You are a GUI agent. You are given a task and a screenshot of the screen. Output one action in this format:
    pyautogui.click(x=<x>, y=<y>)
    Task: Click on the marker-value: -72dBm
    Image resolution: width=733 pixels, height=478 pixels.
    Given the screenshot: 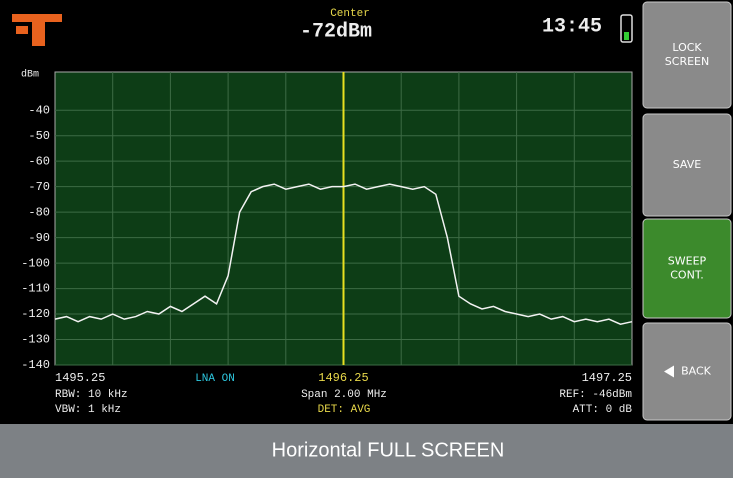 What is the action you would take?
    pyautogui.click(x=336, y=31)
    